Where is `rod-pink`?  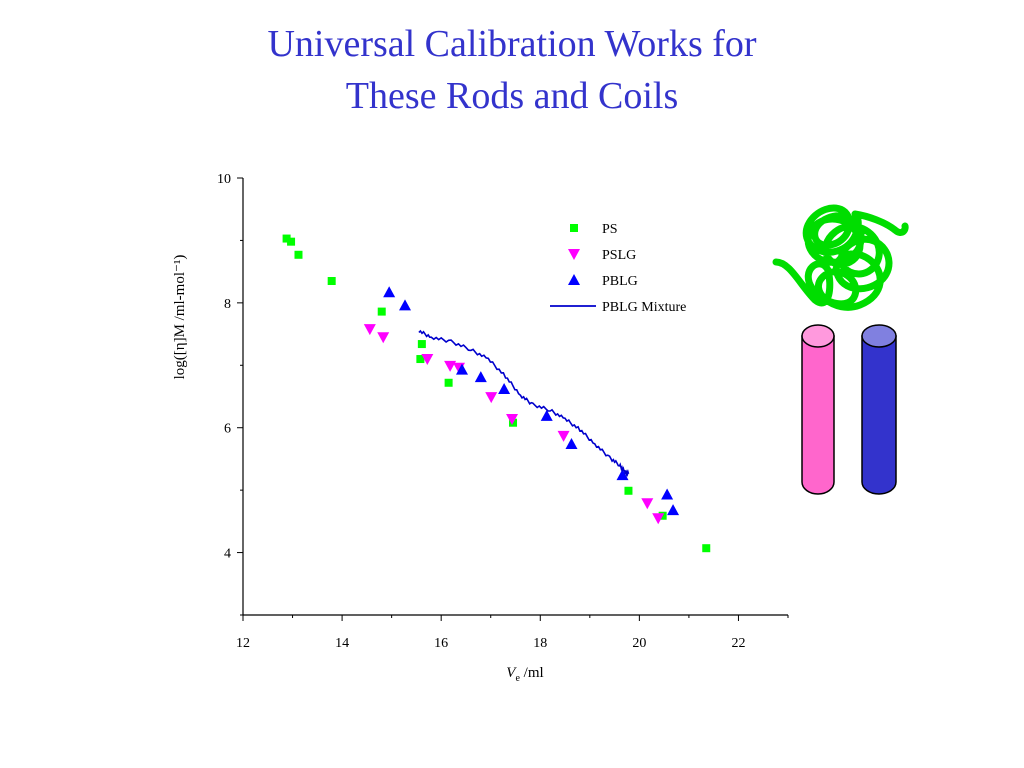
rod-pink is located at coordinates (818, 409).